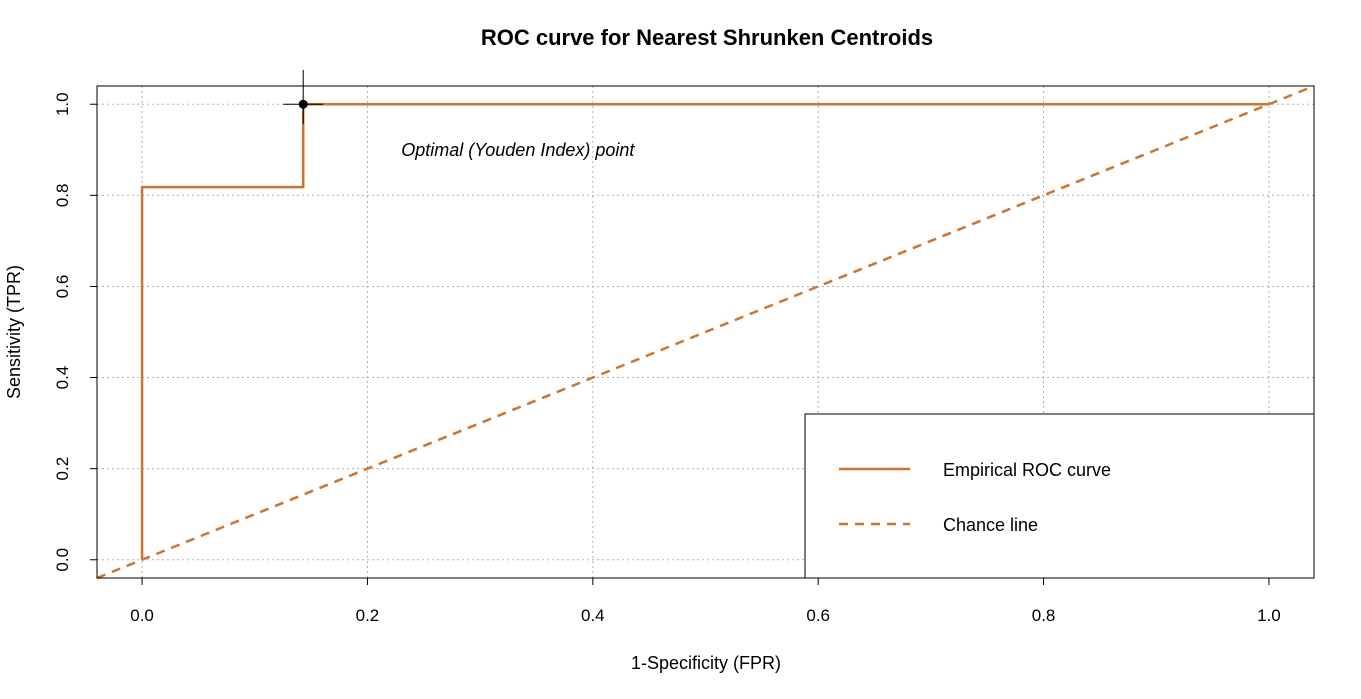 This screenshot has height=699, width=1361. Describe the element at coordinates (62, 104) in the screenshot. I see `y-tick-label-5: 1.0` at that location.